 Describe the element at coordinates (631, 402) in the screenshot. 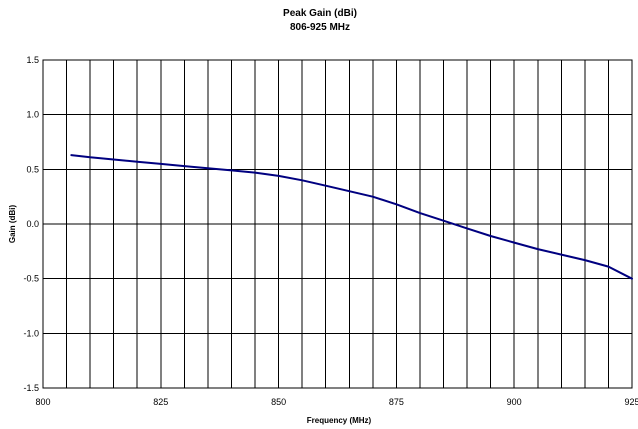

I see `x-tick-label: 925` at that location.